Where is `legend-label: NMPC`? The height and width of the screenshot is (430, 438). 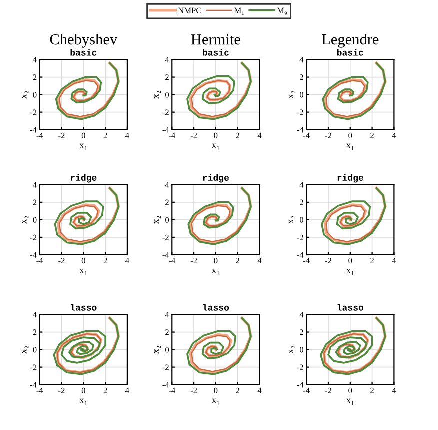 legend-label: NMPC is located at coordinates (190, 11).